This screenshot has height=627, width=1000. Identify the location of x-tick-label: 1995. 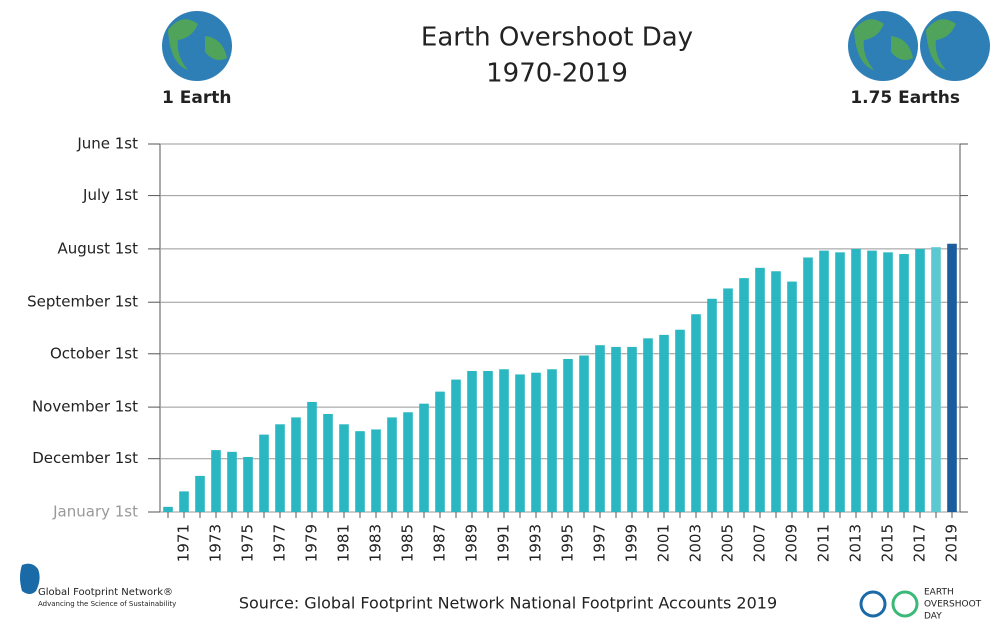
(568, 543).